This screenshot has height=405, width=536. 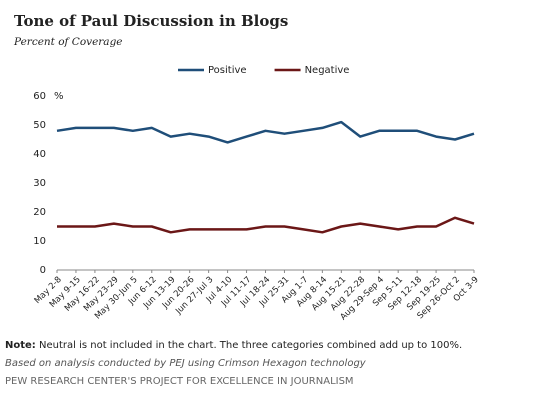 I want to click on y-tick-label: 30, so click(x=39, y=183).